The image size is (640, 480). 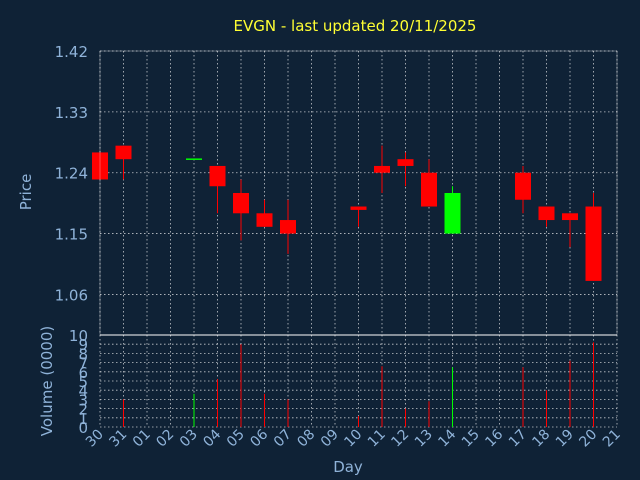 I want to click on price-tick-label: 1.24, so click(x=71, y=174).